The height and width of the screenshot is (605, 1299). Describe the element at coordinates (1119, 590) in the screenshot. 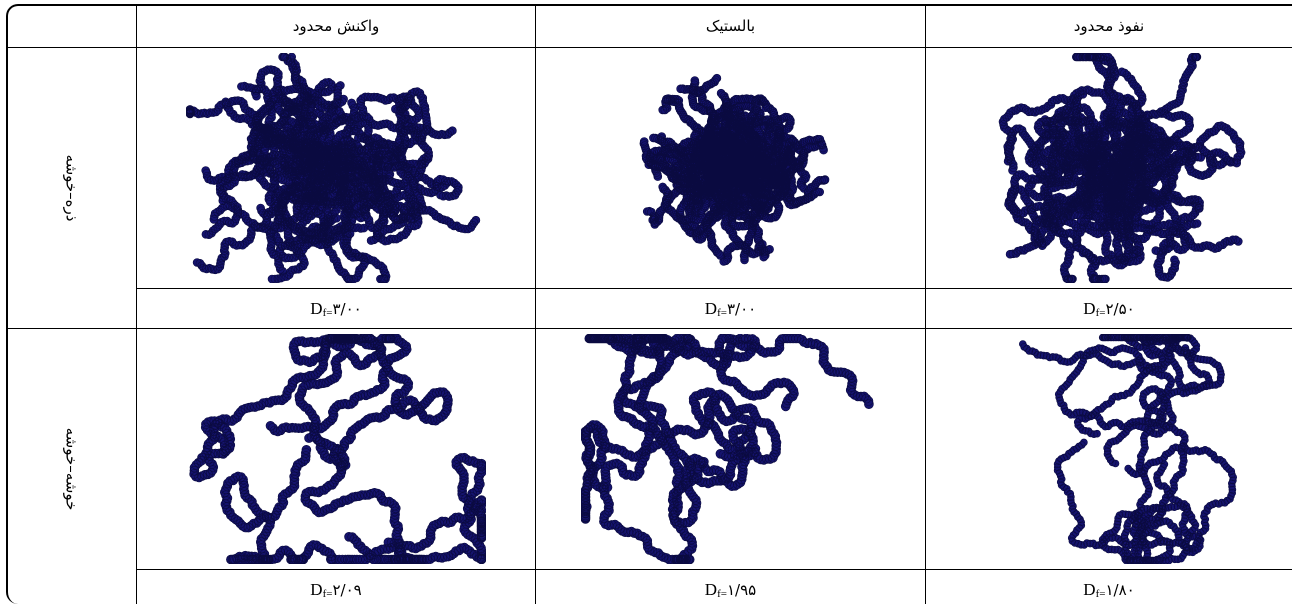

I see `dimension-value: ۱/۸۰` at that location.